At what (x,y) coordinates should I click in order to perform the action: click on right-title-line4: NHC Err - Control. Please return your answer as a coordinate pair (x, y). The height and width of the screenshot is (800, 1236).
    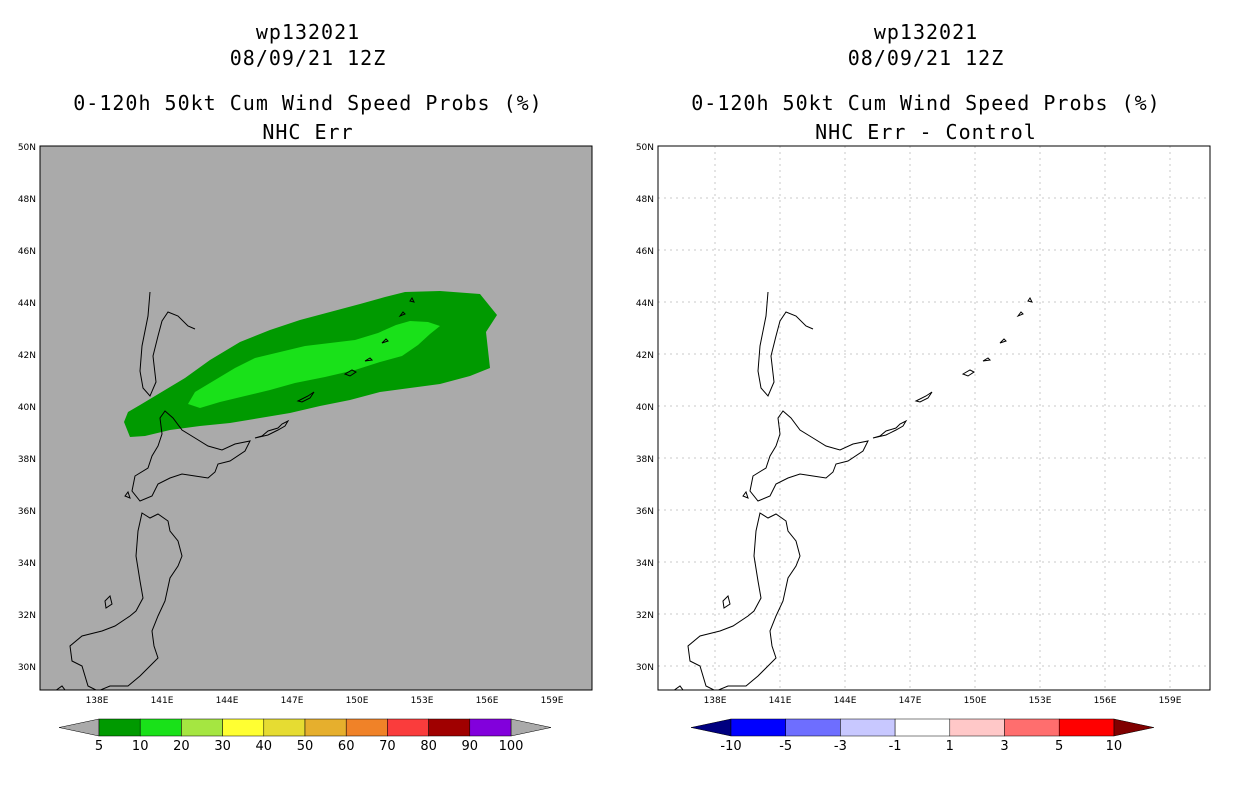
    Looking at the image, I should click on (926, 132).